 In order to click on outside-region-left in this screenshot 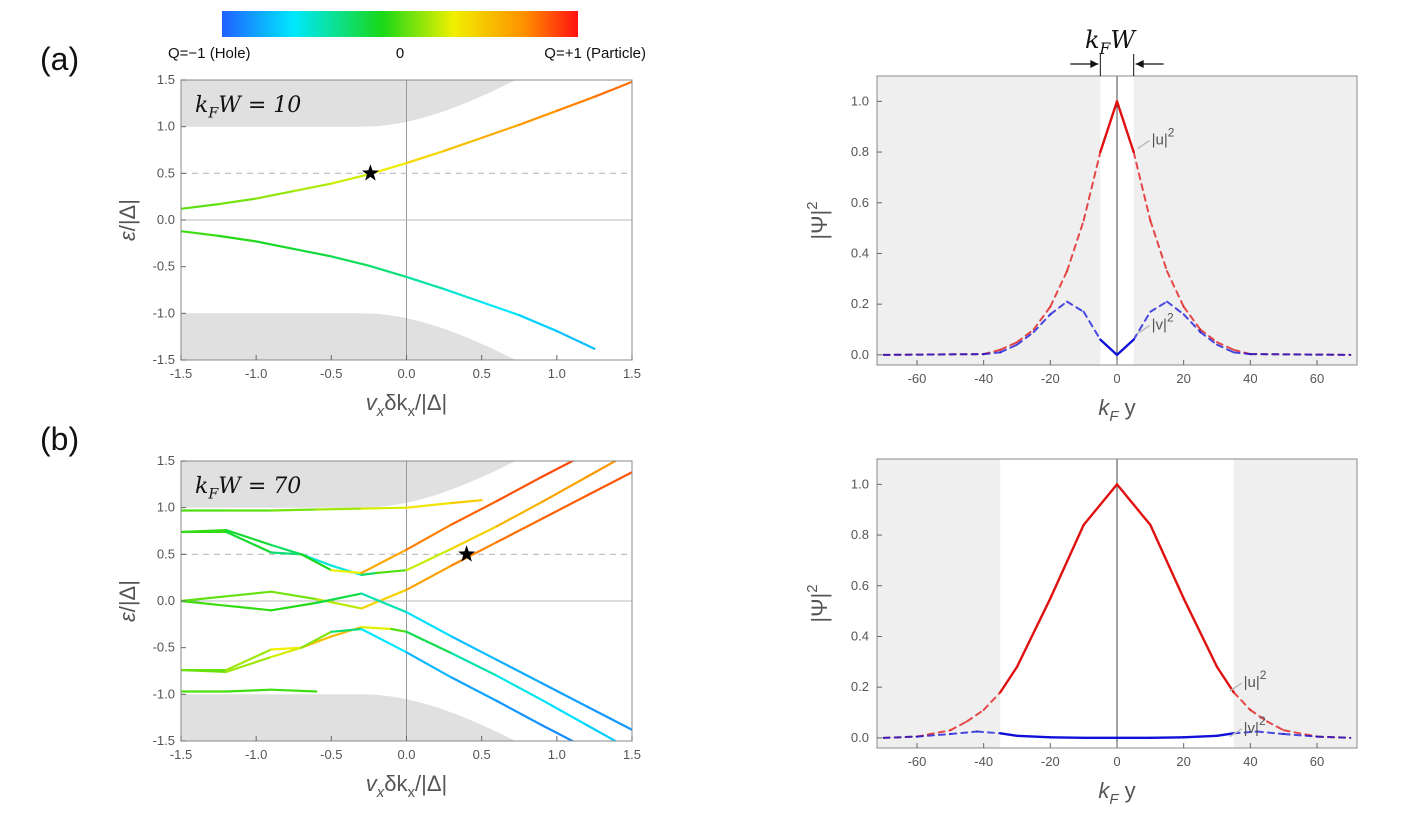, I will do `click(939, 603)`.